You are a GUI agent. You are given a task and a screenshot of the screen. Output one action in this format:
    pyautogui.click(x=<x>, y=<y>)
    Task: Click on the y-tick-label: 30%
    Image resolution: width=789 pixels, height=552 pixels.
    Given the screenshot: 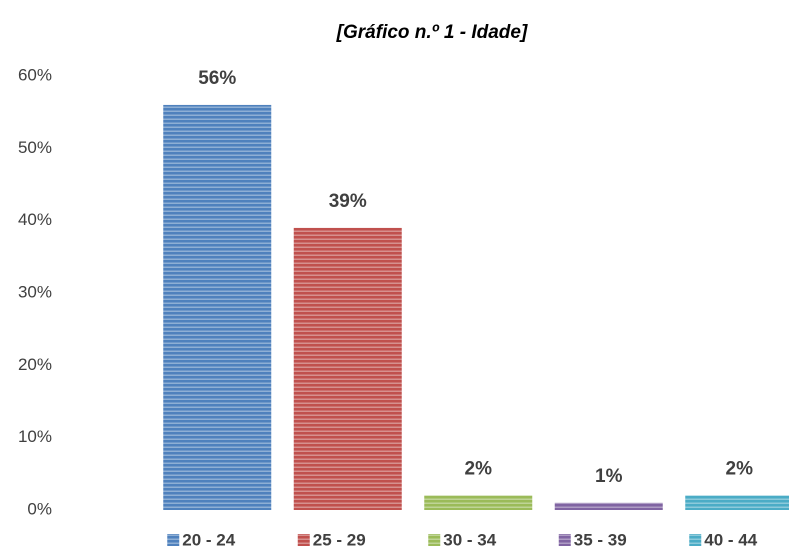 What is the action you would take?
    pyautogui.click(x=35, y=291)
    